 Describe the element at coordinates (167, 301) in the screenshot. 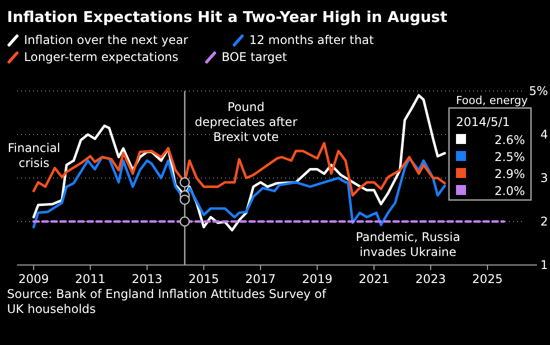

I see `source-note: Source: Bank of England Inflation Attitudes Survey of UK households` at that location.